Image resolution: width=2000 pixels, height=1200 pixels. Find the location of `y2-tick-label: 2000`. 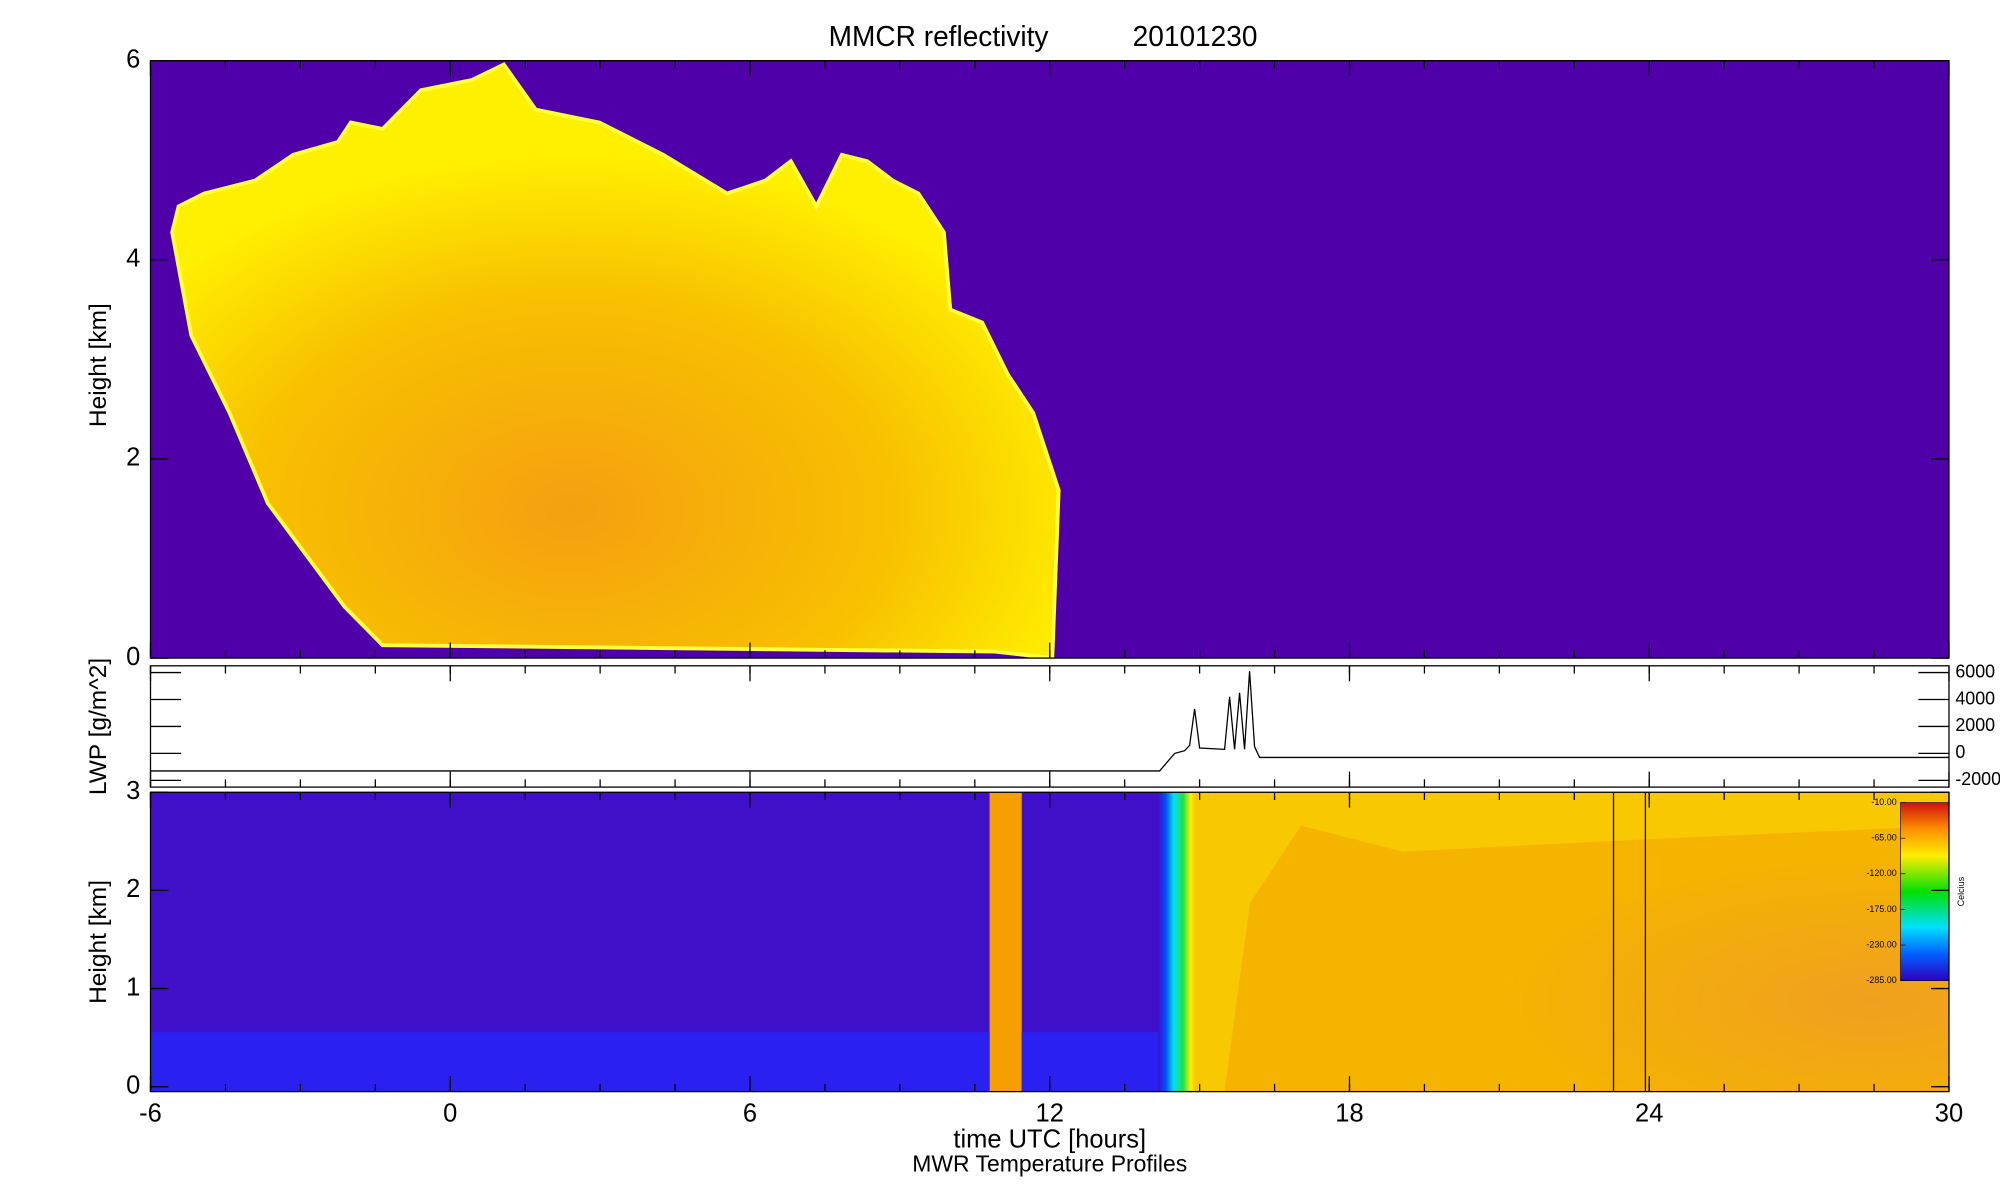

y2-tick-label: 2000 is located at coordinates (1975, 725).